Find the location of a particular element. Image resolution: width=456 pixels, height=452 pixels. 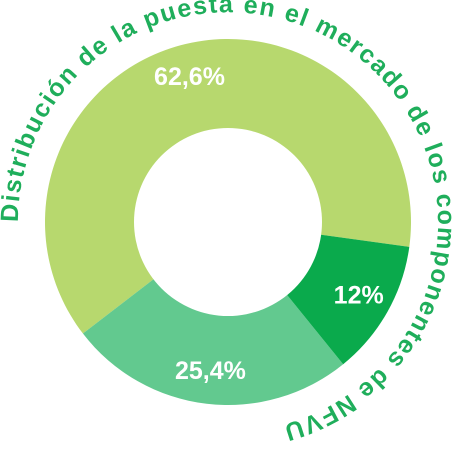

slice-label-1: 62,6% is located at coordinates (189, 77).